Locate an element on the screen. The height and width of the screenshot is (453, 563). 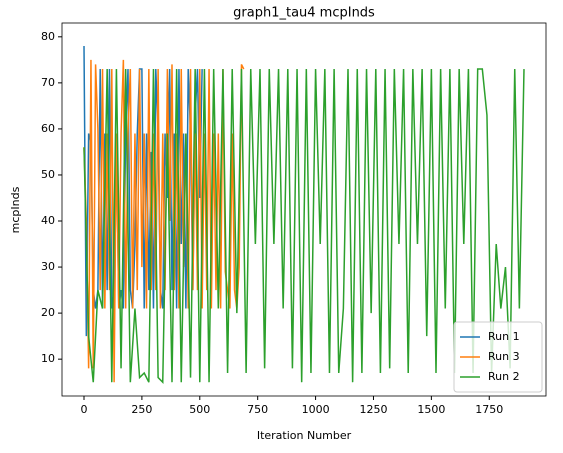
legend-label: Run 1 is located at coordinates (504, 336).